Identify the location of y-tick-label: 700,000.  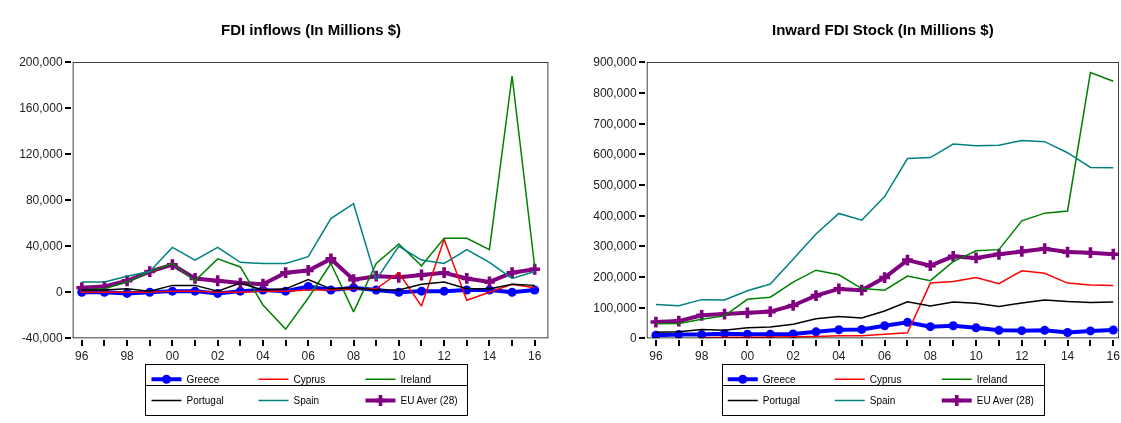
(615, 123).